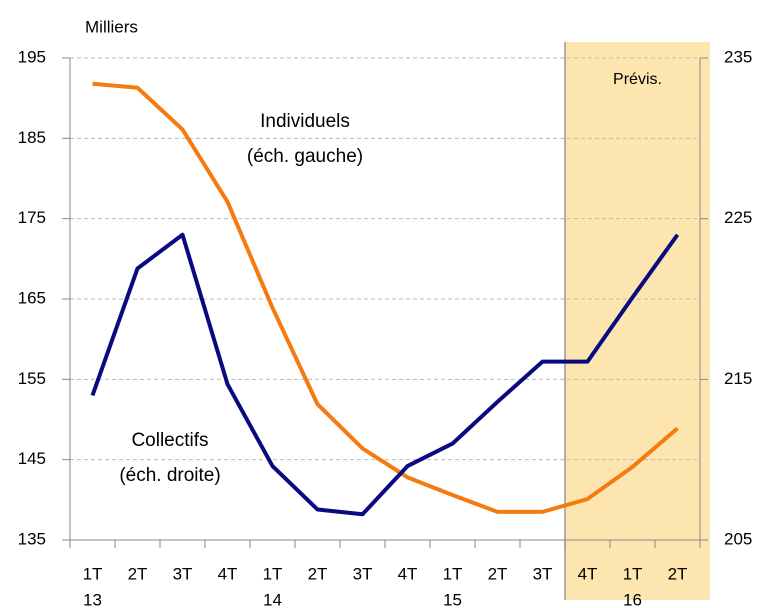 This screenshot has width=761, height=608. What do you see at coordinates (637, 79) in the screenshot?
I see `forecast-label: Prévis.` at bounding box center [637, 79].